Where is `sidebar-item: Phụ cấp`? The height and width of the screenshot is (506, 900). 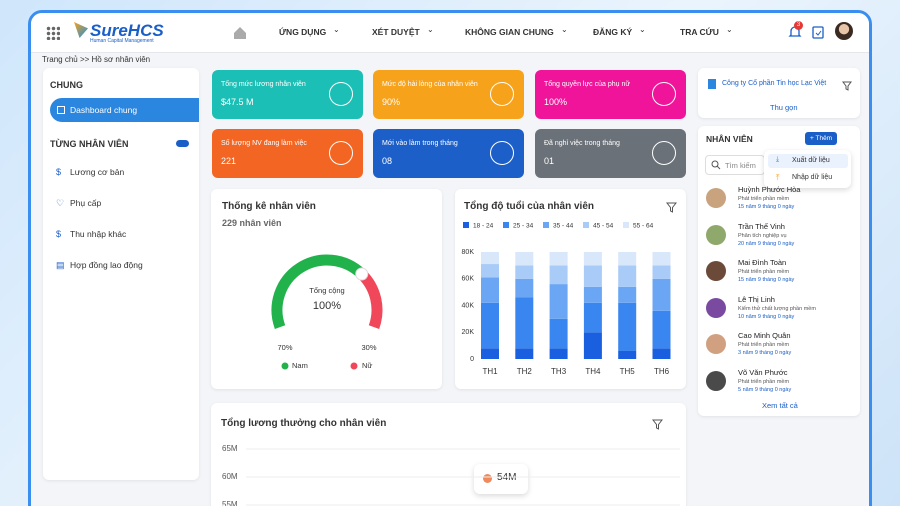
sidebar-item: Phụ cấp is located at coordinates (86, 203).